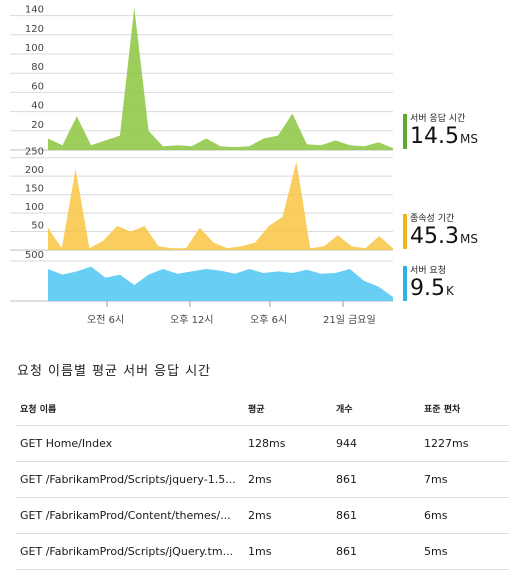  Describe the element at coordinates (268, 320) in the screenshot. I see `x-tick-label: 오후 6시` at that location.